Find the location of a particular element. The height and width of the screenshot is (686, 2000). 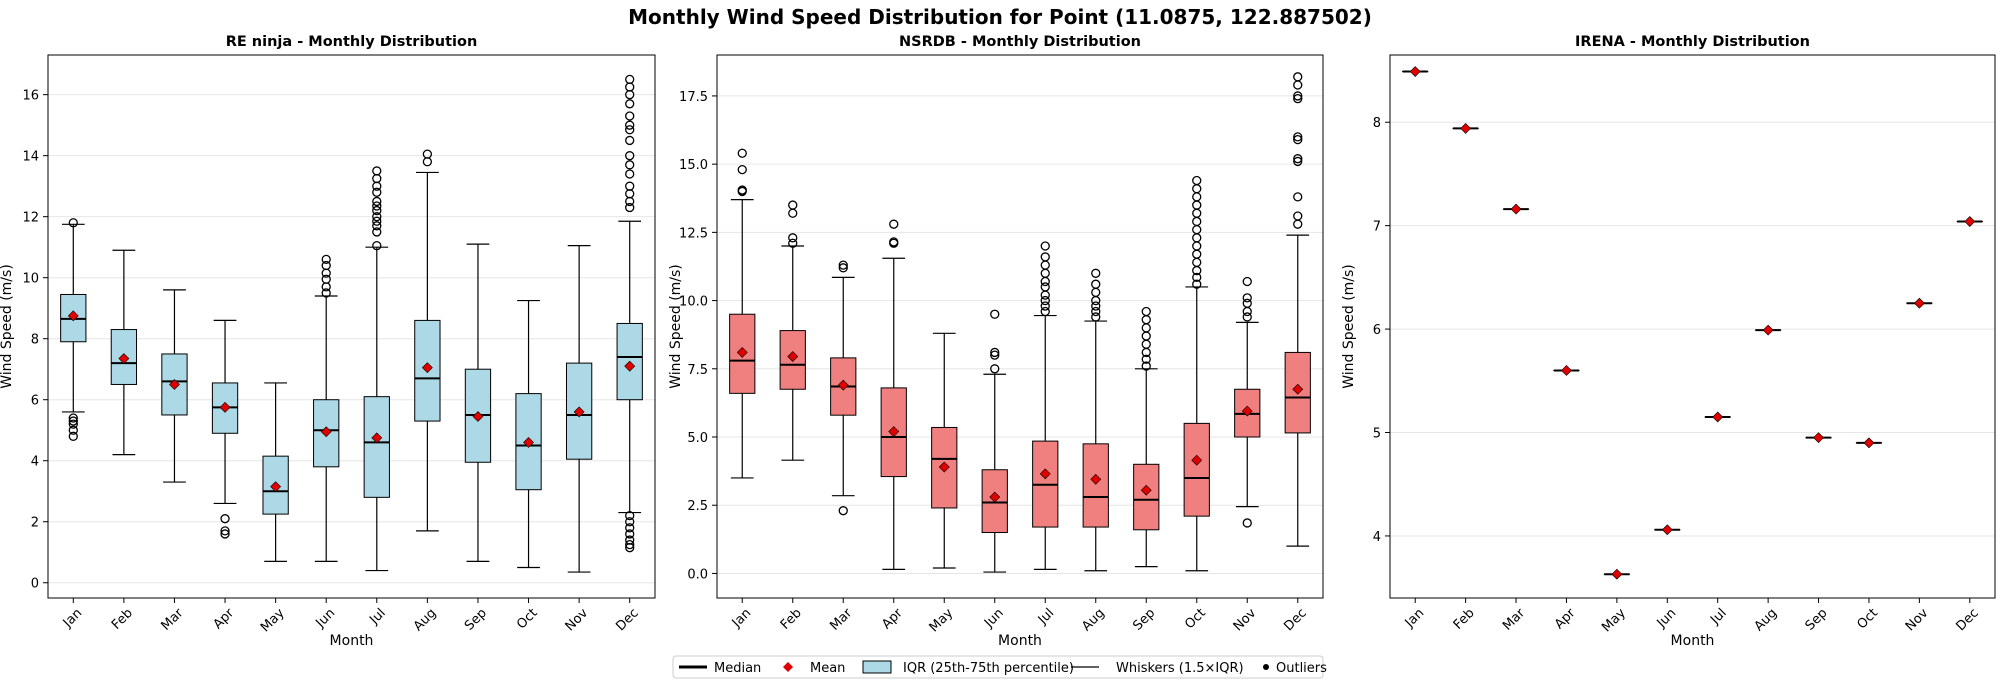

box-jun is located at coordinates (994, 441).